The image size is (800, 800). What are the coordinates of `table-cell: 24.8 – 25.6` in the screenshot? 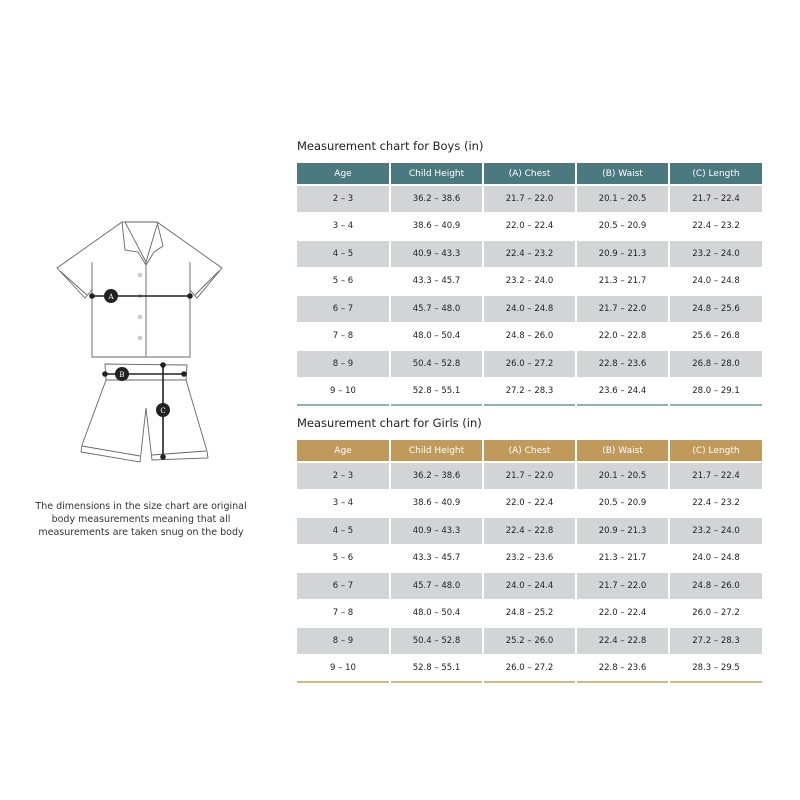 It's located at (715, 308).